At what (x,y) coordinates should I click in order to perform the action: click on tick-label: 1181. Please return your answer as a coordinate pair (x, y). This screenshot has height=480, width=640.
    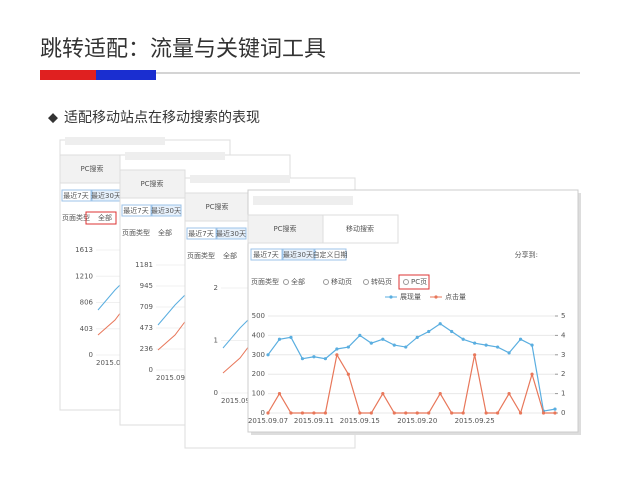
    Looking at the image, I should click on (144, 265).